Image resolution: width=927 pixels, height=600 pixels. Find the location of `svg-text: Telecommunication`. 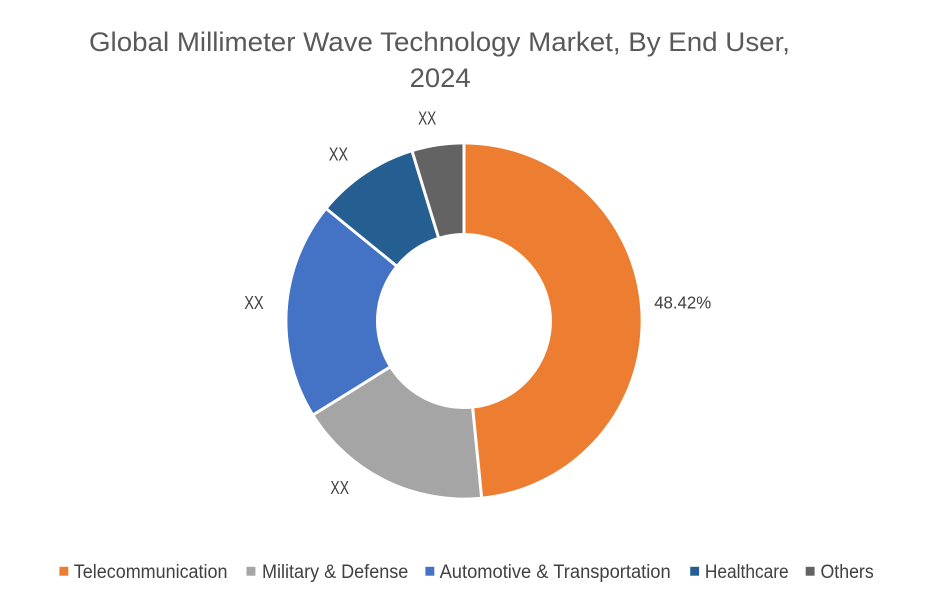

svg-text: Telecommunication is located at coordinates (151, 572).